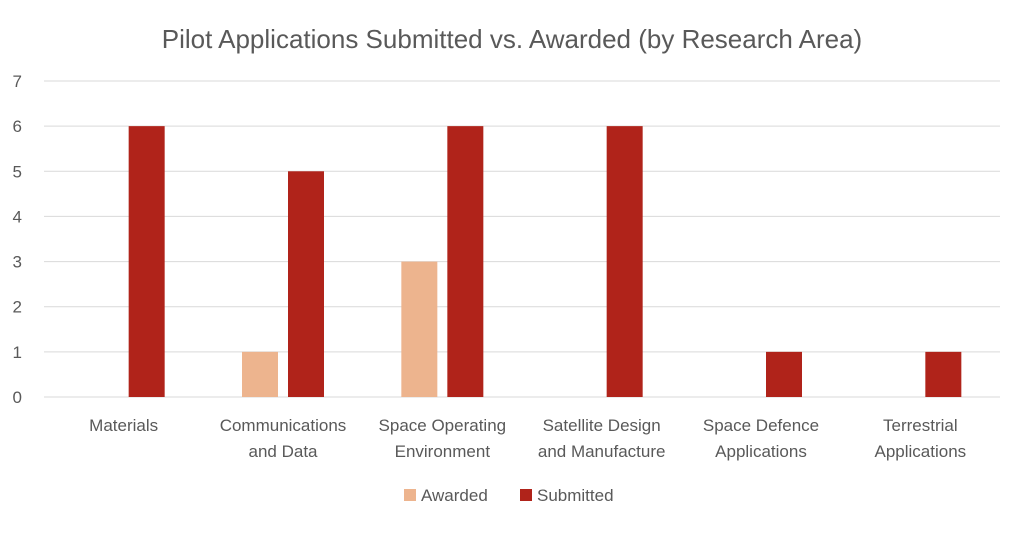 This screenshot has width=1024, height=536. I want to click on x-tick-label: Communications, so click(283, 425).